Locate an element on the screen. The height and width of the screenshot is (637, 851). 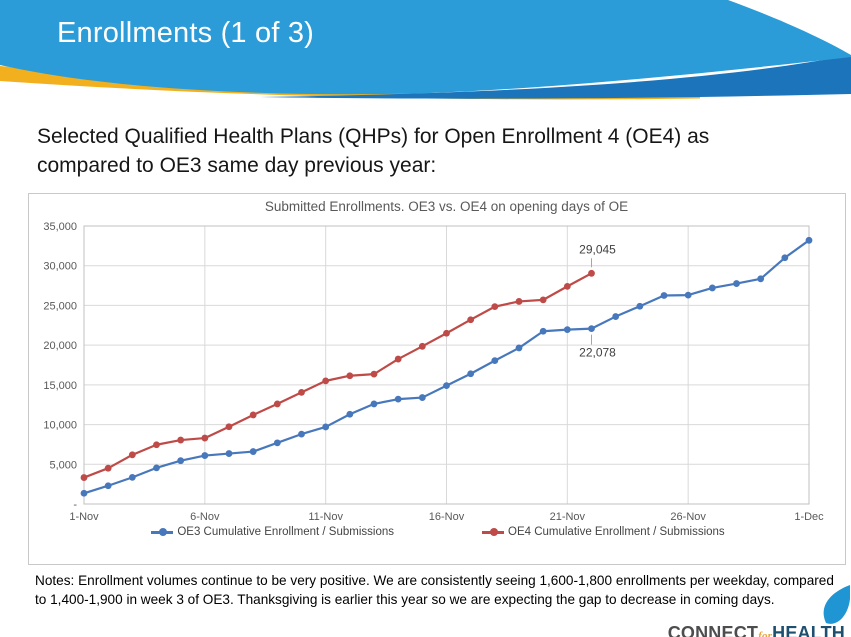
logo-connect: CONNECT is located at coordinates (713, 630).